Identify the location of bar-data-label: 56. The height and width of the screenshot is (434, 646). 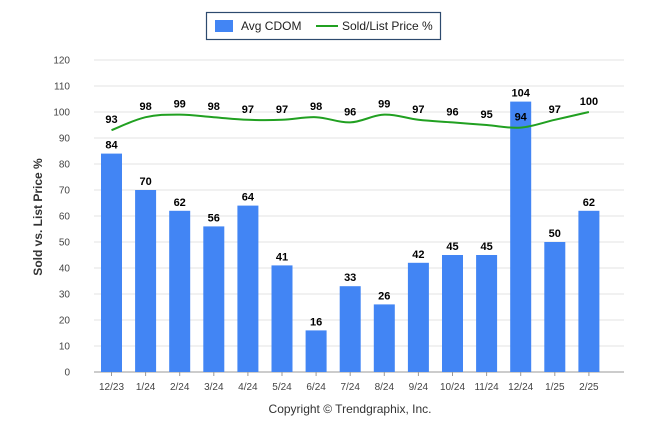
(214, 218).